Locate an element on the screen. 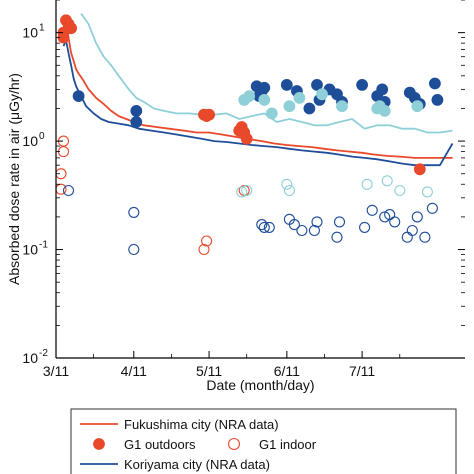 This screenshot has height=474, width=474. legend-label: G1 outdoors is located at coordinates (160, 444).